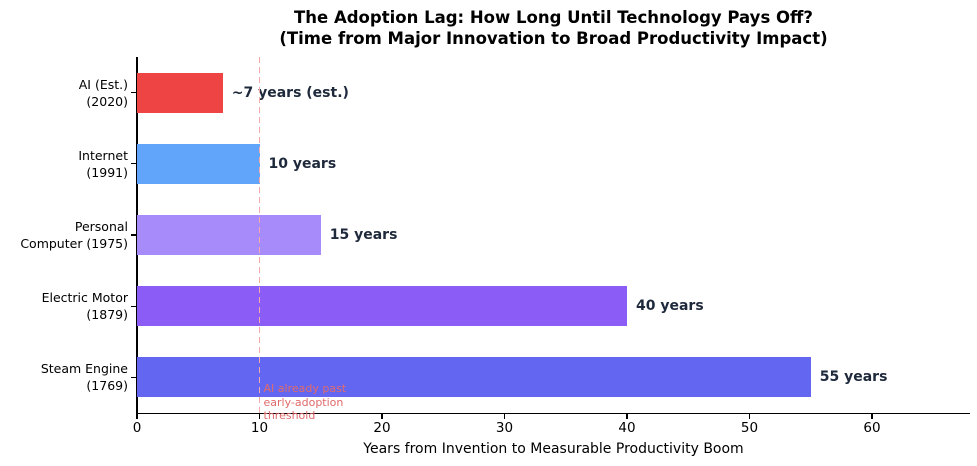  I want to click on bar-personal-computer-1975, so click(229, 235).